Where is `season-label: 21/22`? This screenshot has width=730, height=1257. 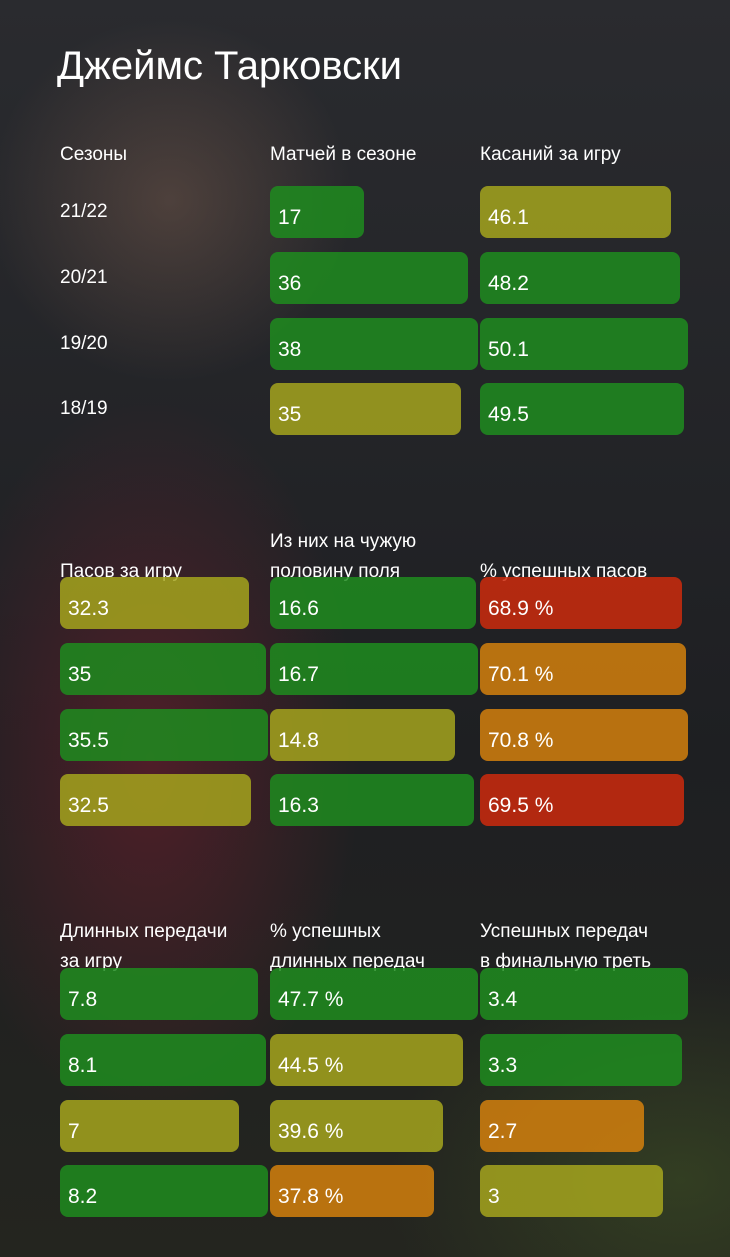
season-label: 21/22 is located at coordinates (84, 211).